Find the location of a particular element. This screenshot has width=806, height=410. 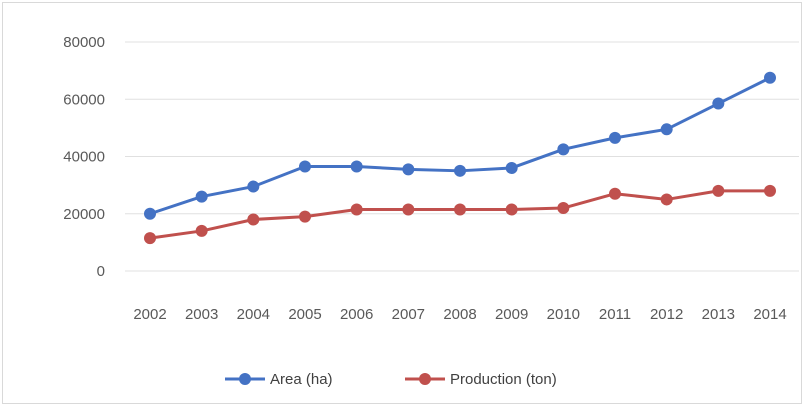

x-tick-label: 2008 is located at coordinates (459, 314).